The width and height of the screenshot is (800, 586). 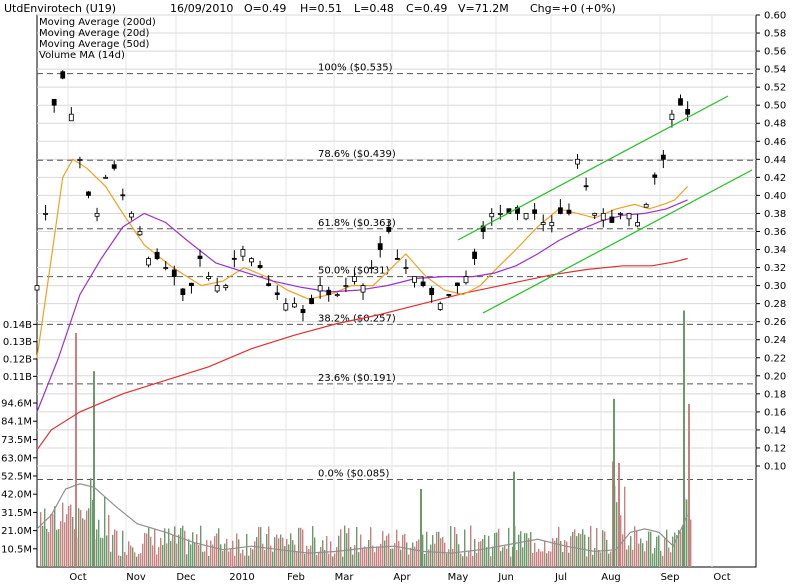 What do you see at coordinates (16, 513) in the screenshot?
I see `volume-tick-label: 31.5M` at bounding box center [16, 513].